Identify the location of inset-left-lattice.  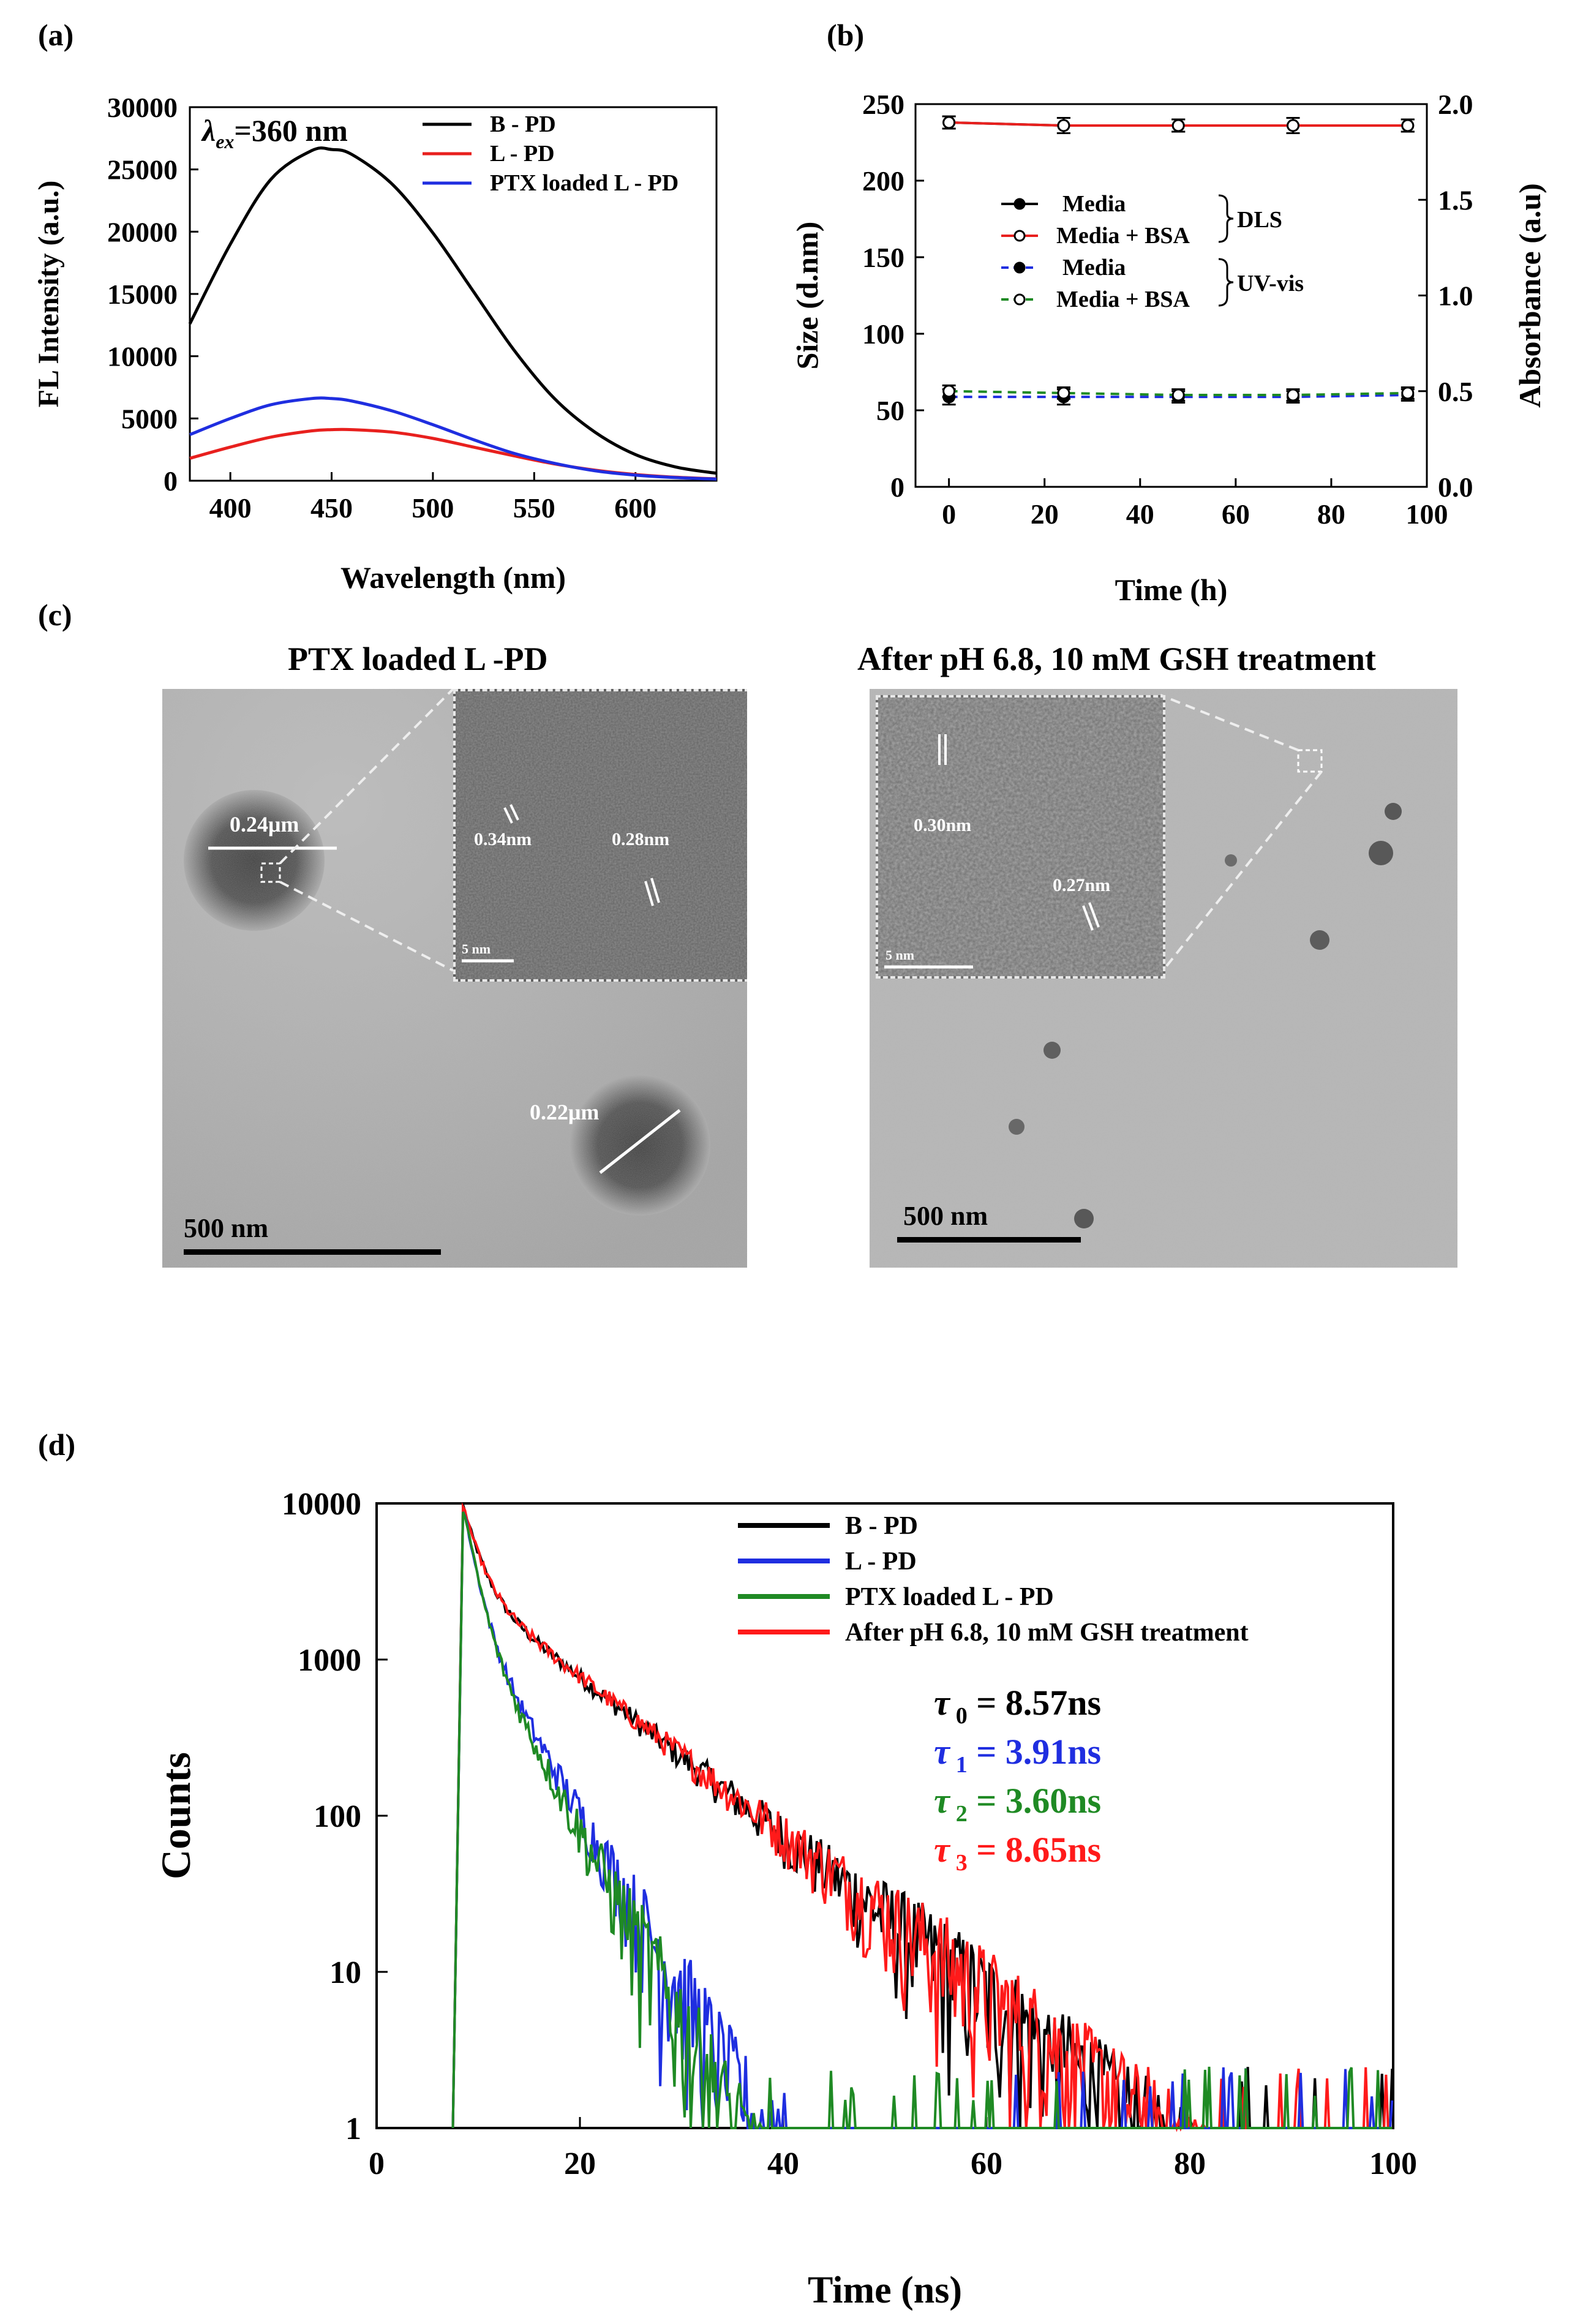
(601, 835).